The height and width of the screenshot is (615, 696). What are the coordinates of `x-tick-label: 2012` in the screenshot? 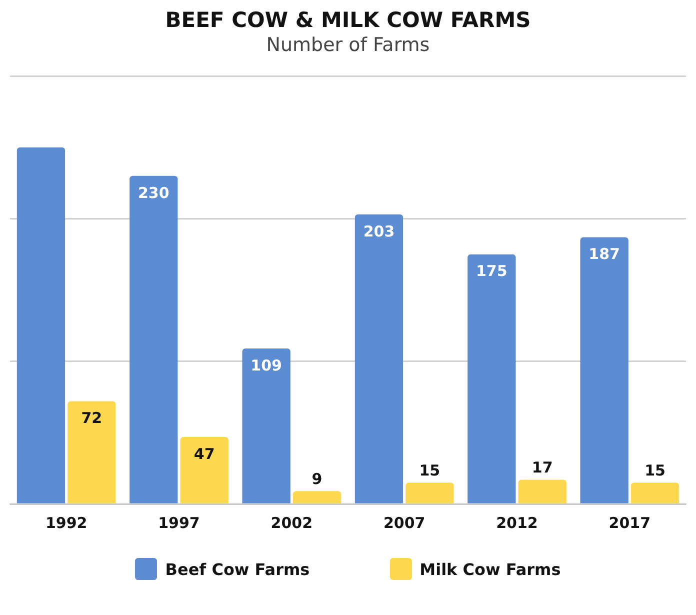 It's located at (517, 523).